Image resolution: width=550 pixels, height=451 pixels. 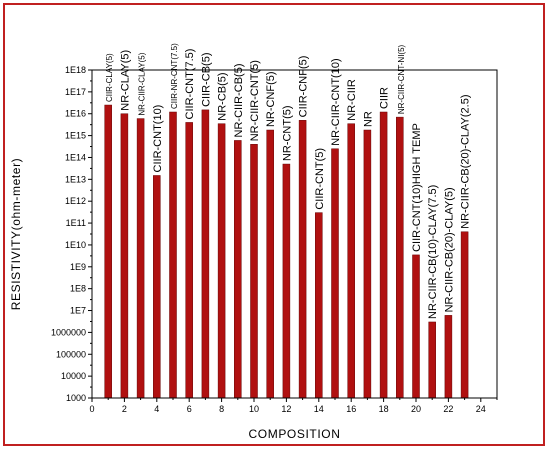 What do you see at coordinates (223, 96) in the screenshot?
I see `bar-data-label: NR-CB(5)` at bounding box center [223, 96].